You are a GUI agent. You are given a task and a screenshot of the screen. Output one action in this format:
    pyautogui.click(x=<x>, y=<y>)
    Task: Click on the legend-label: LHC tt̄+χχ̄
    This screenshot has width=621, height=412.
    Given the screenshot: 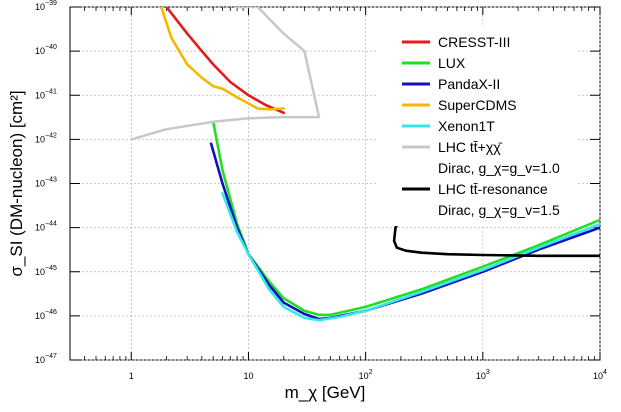 What is the action you would take?
    pyautogui.click(x=470, y=147)
    